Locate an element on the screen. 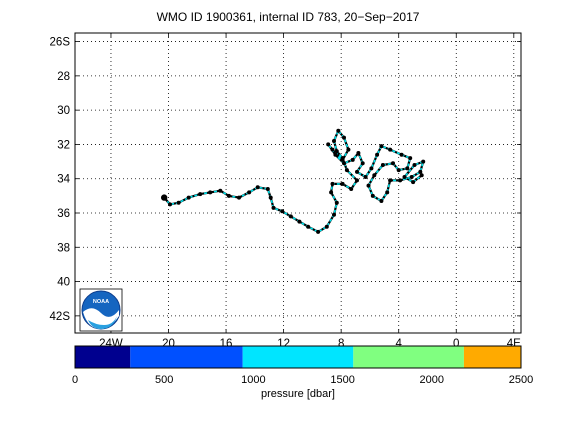  colorbar-tick-label: 2500 is located at coordinates (521, 380).